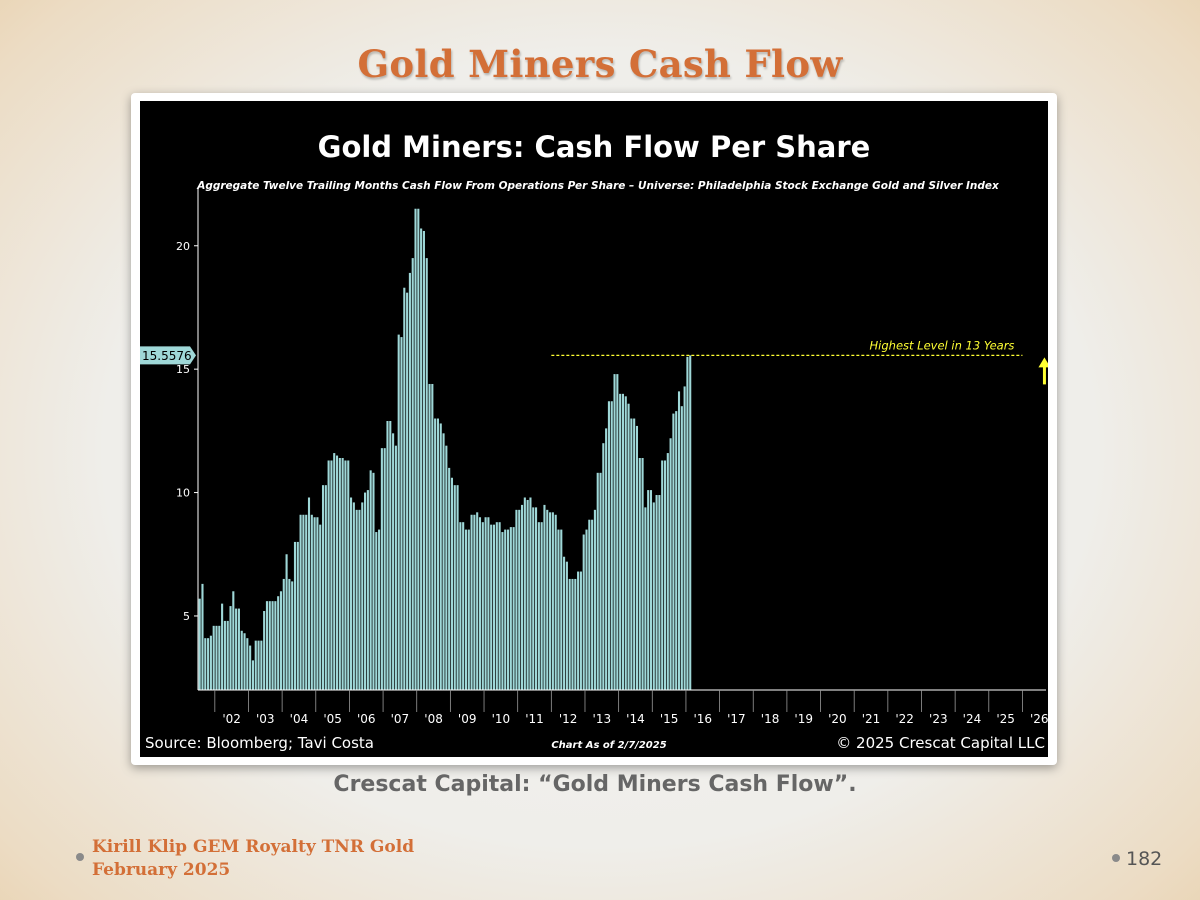  Describe the element at coordinates (231, 719) in the screenshot. I see `x-tick-label: '02` at that location.